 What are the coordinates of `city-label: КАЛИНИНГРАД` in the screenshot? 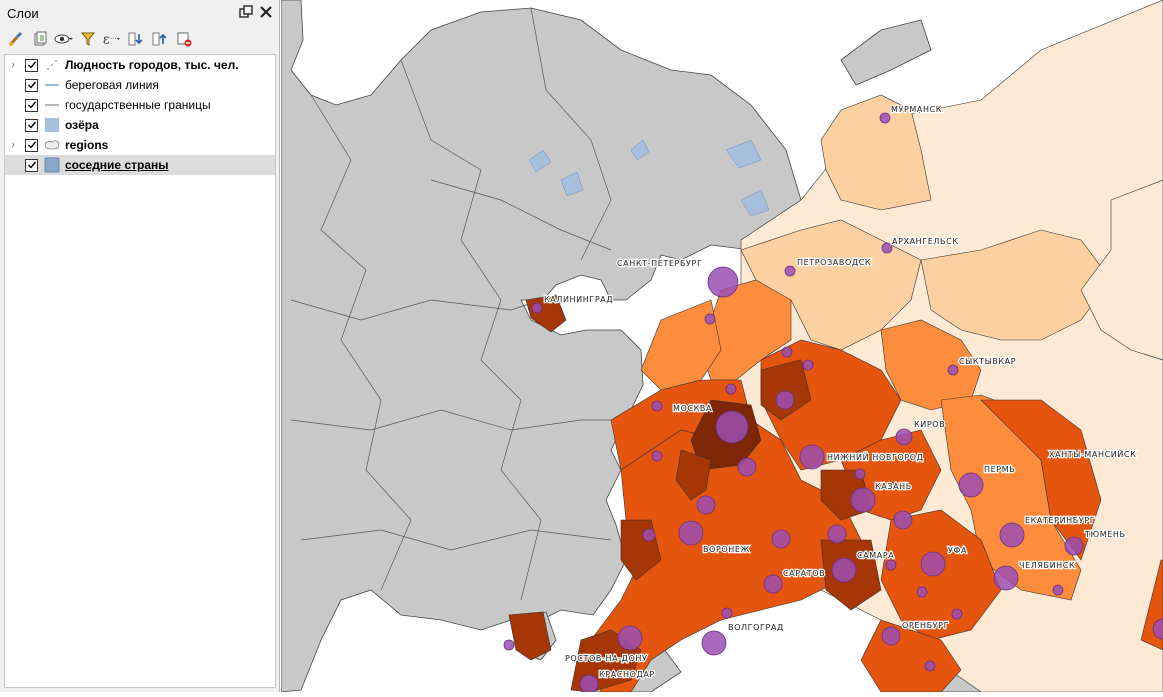 It's located at (578, 299).